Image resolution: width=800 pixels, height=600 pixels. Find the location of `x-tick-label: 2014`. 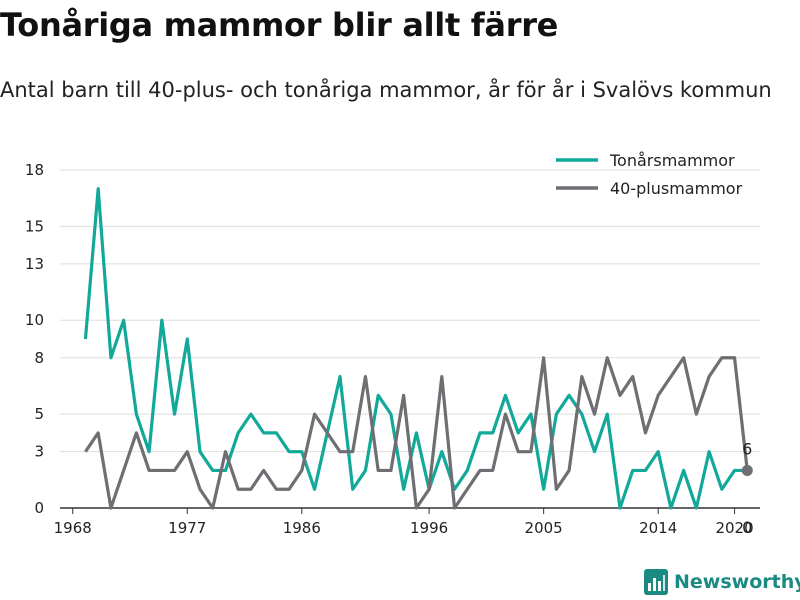

x-tick-label: 2014 is located at coordinates (658, 528).